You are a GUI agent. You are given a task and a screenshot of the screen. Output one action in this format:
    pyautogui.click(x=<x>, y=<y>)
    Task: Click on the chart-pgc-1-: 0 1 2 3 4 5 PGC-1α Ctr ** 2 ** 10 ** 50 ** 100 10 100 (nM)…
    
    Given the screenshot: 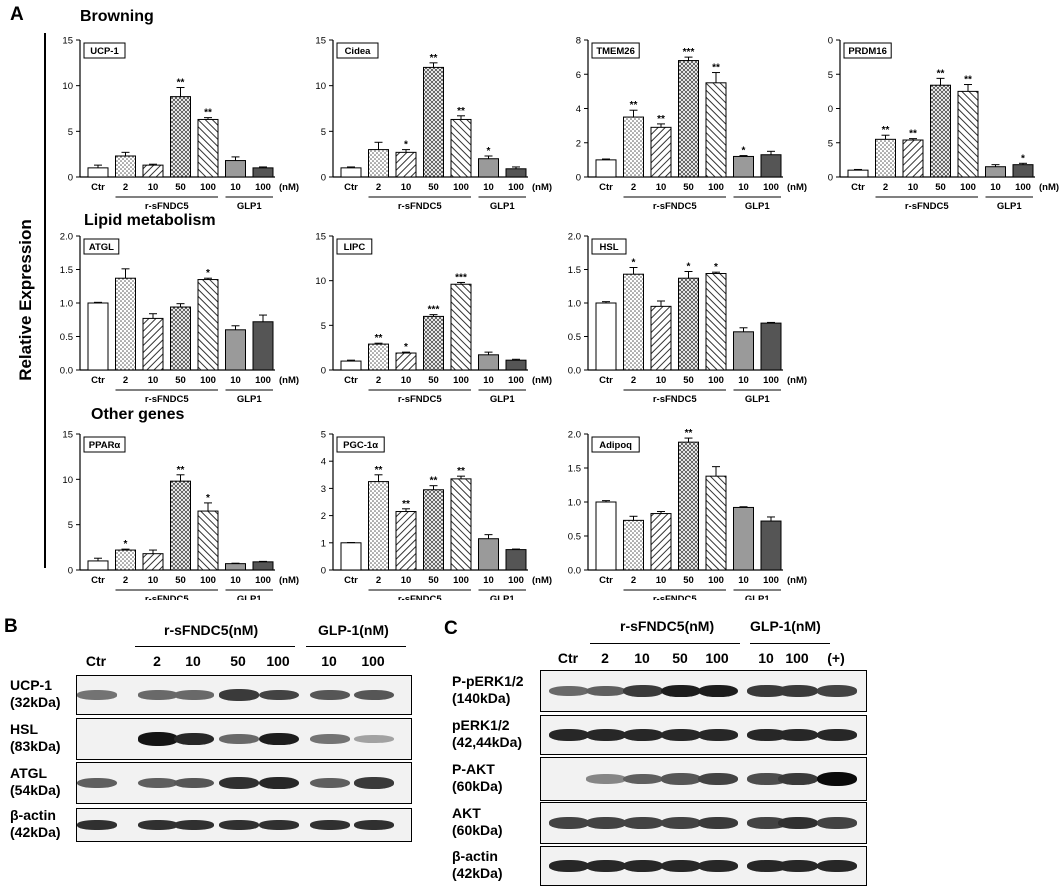 What is the action you would take?
    pyautogui.click(x=436, y=515)
    